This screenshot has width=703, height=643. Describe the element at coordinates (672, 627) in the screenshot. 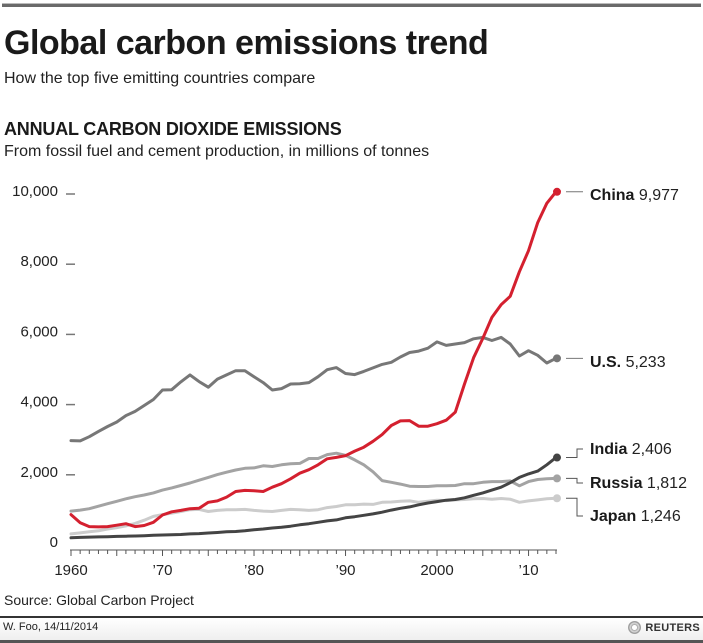

I see `brand-name: REUTERS` at that location.